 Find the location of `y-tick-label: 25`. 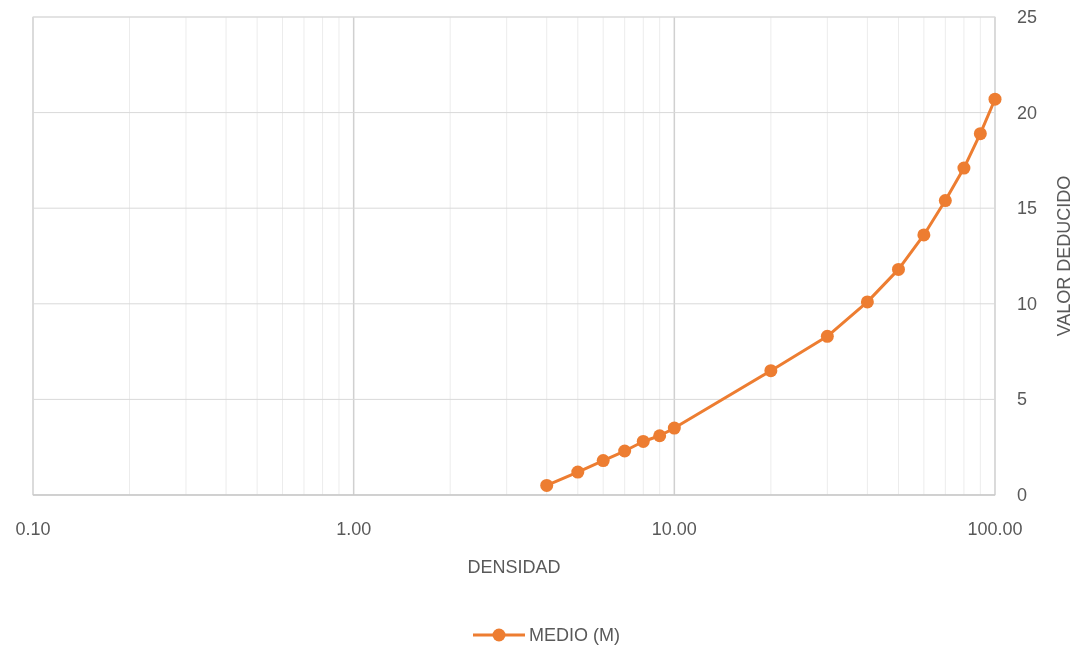

y-tick-label: 25 is located at coordinates (1027, 17).